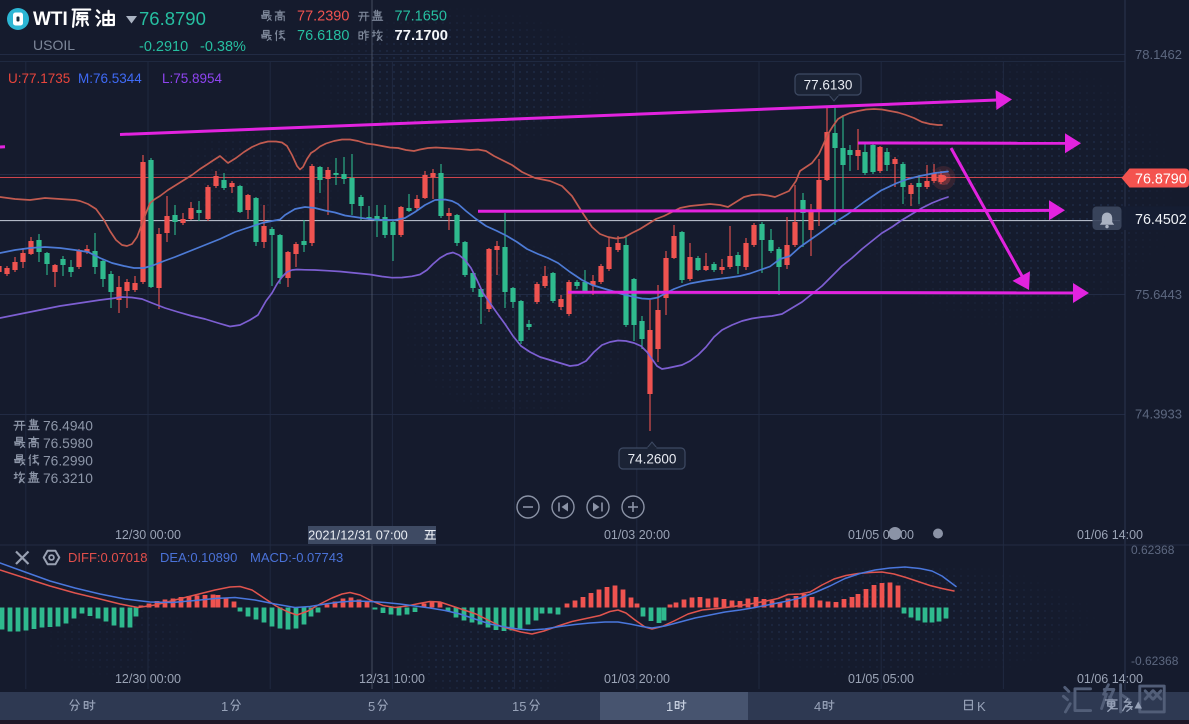 The image size is (1189, 724). I want to click on svg-text: 75.6443, so click(1158, 294).